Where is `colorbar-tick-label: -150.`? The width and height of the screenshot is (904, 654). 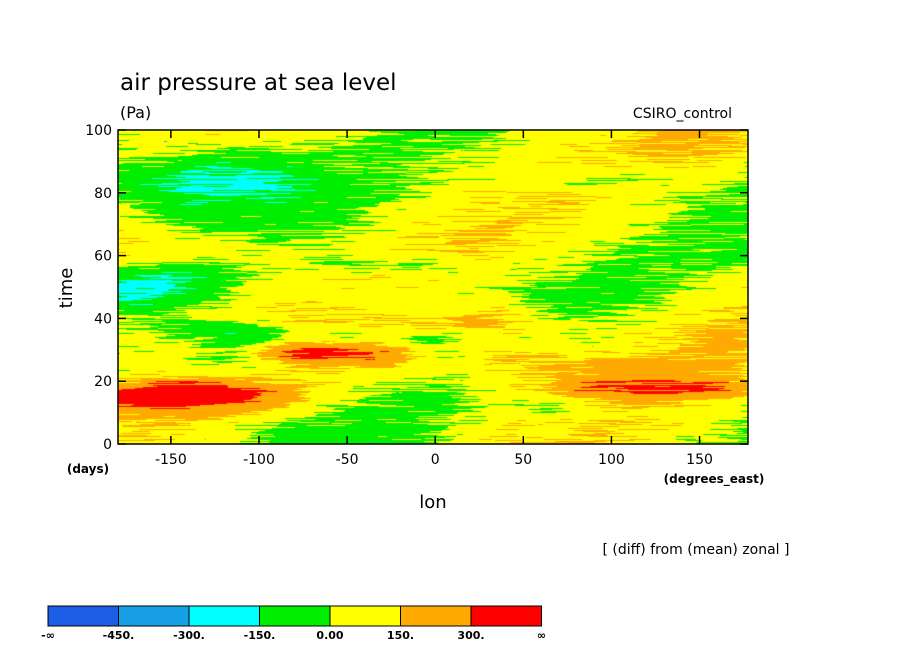
colorbar-tick-label: -150. is located at coordinates (260, 635).